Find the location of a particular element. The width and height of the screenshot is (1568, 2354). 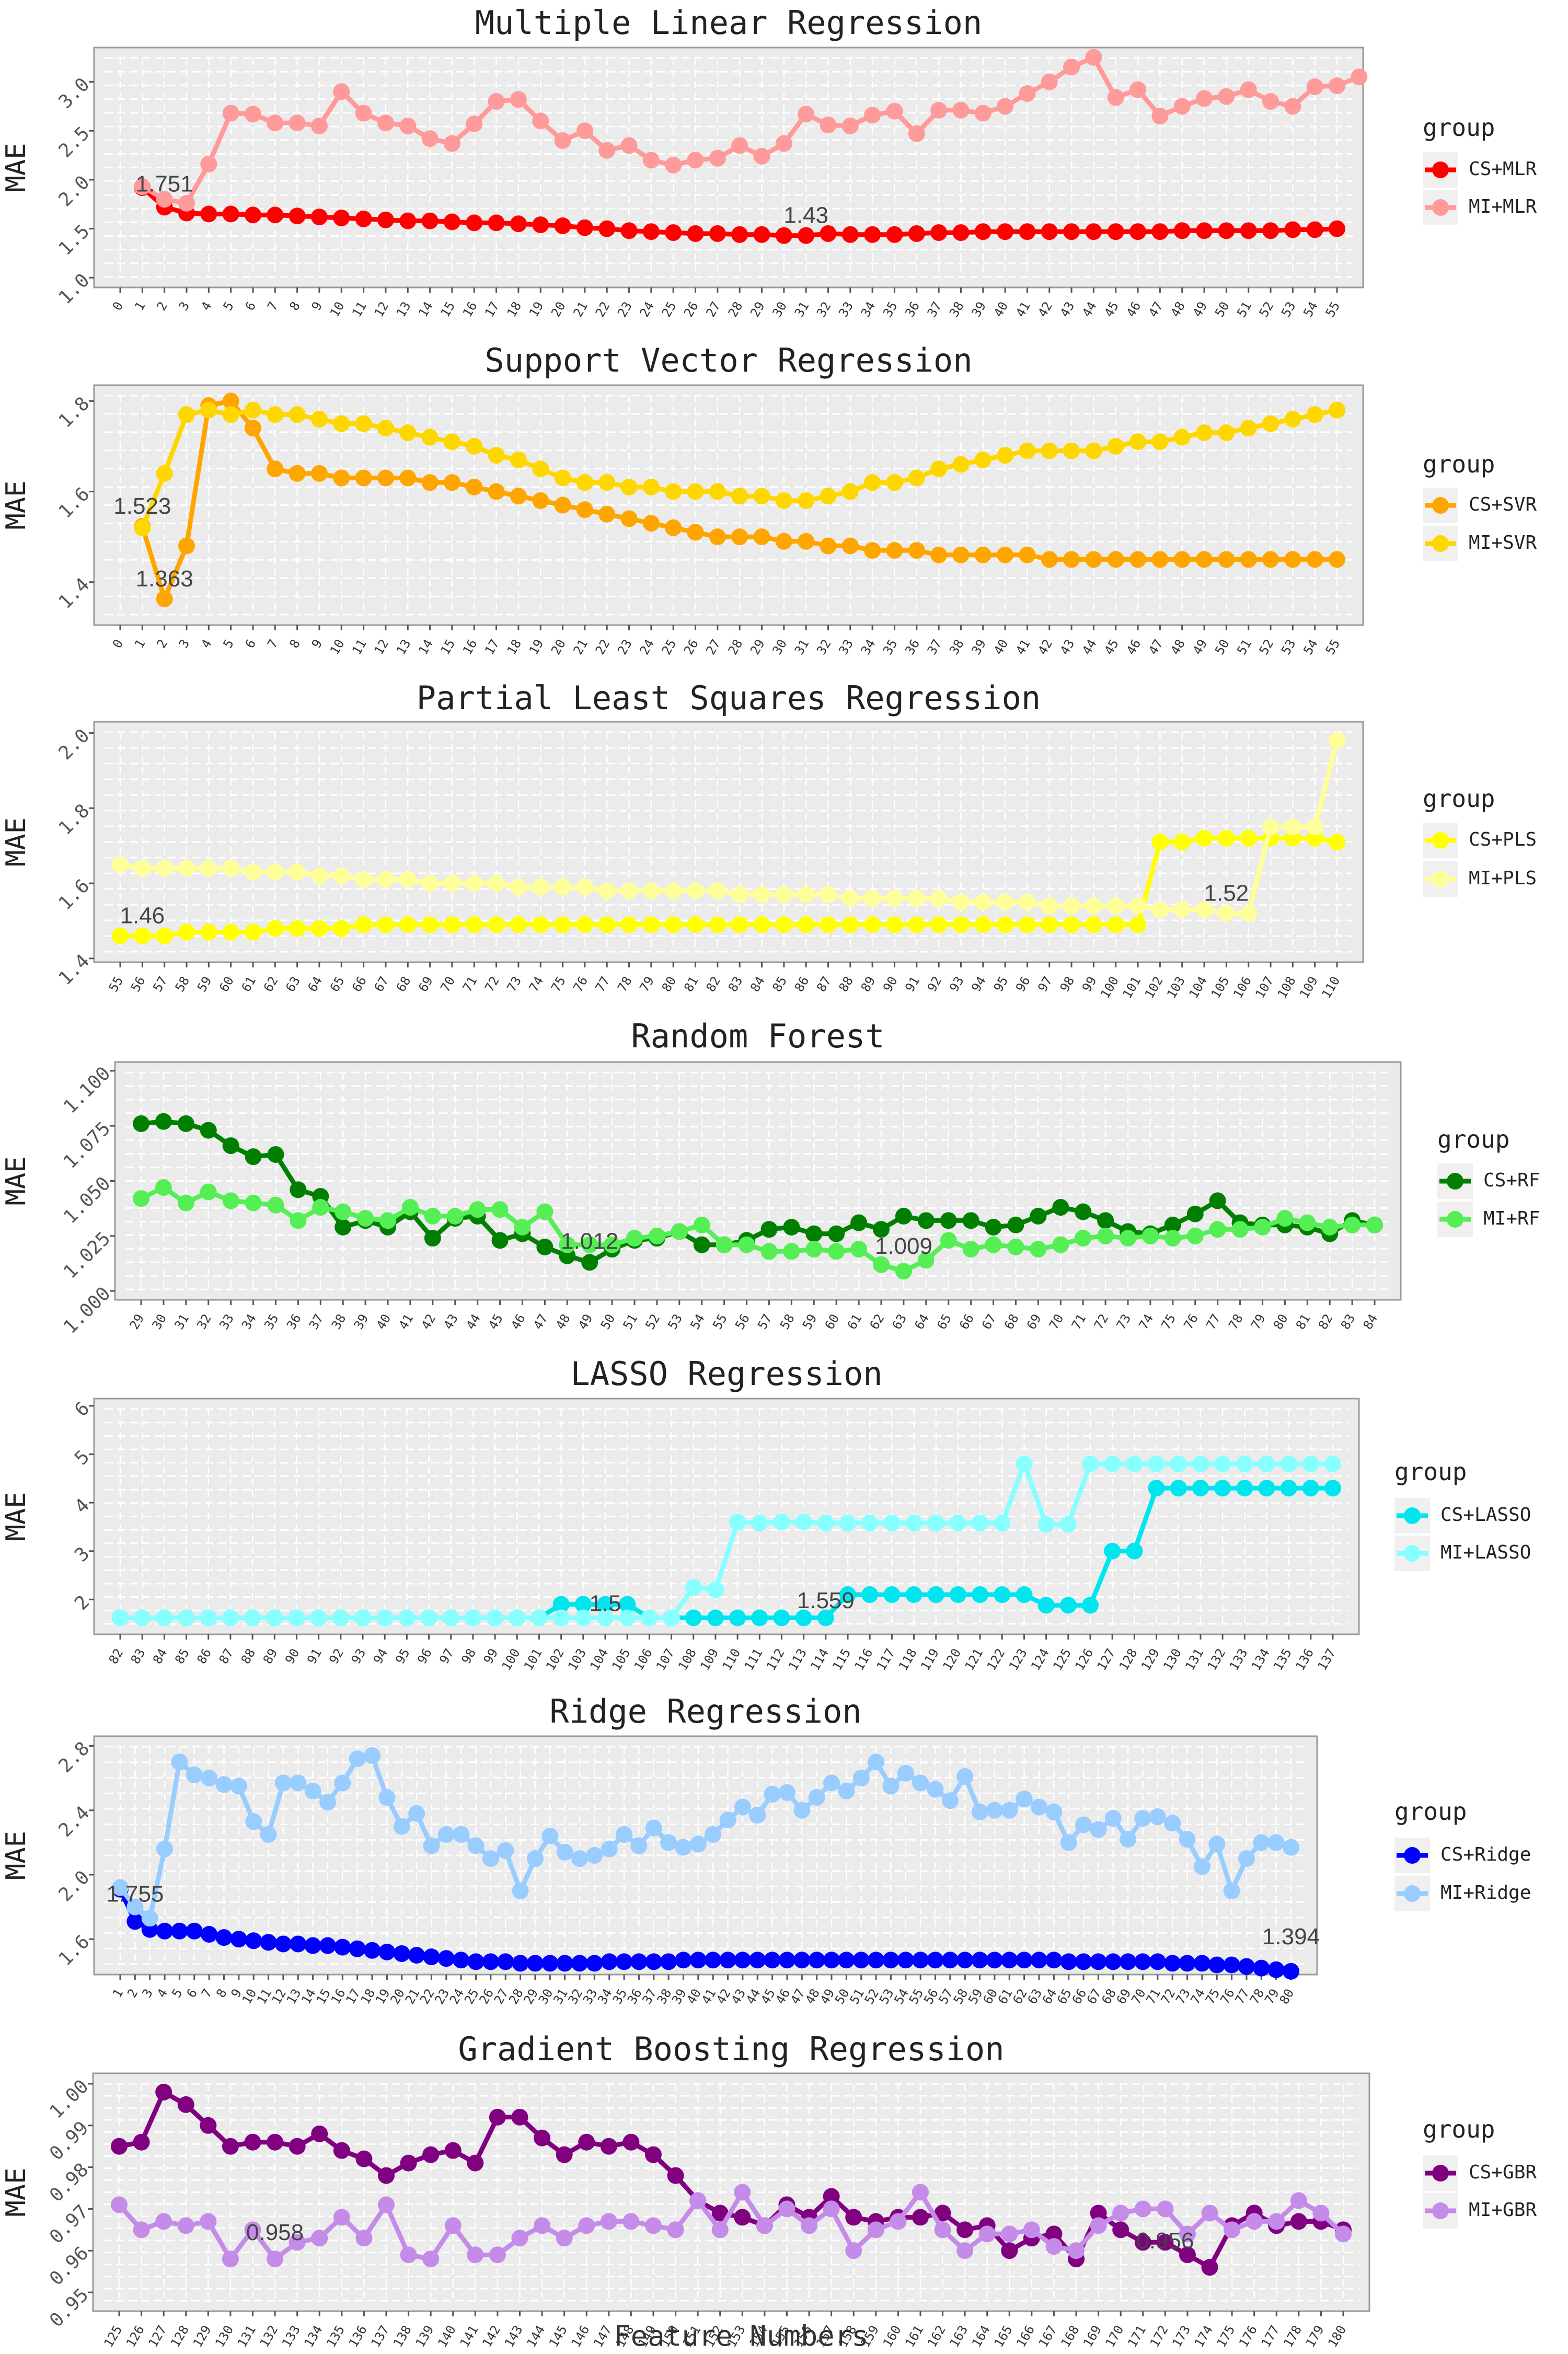

legend: group CS+Ridge MI+Ridge is located at coordinates (1462, 1854).